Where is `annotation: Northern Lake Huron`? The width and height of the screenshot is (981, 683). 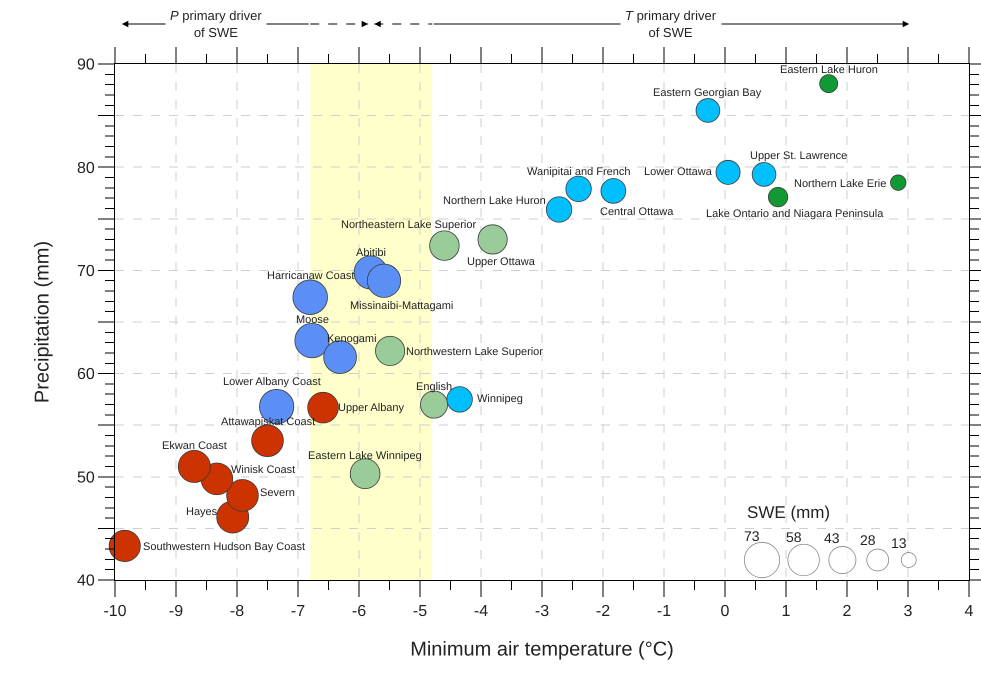
annotation: Northern Lake Huron is located at coordinates (494, 201).